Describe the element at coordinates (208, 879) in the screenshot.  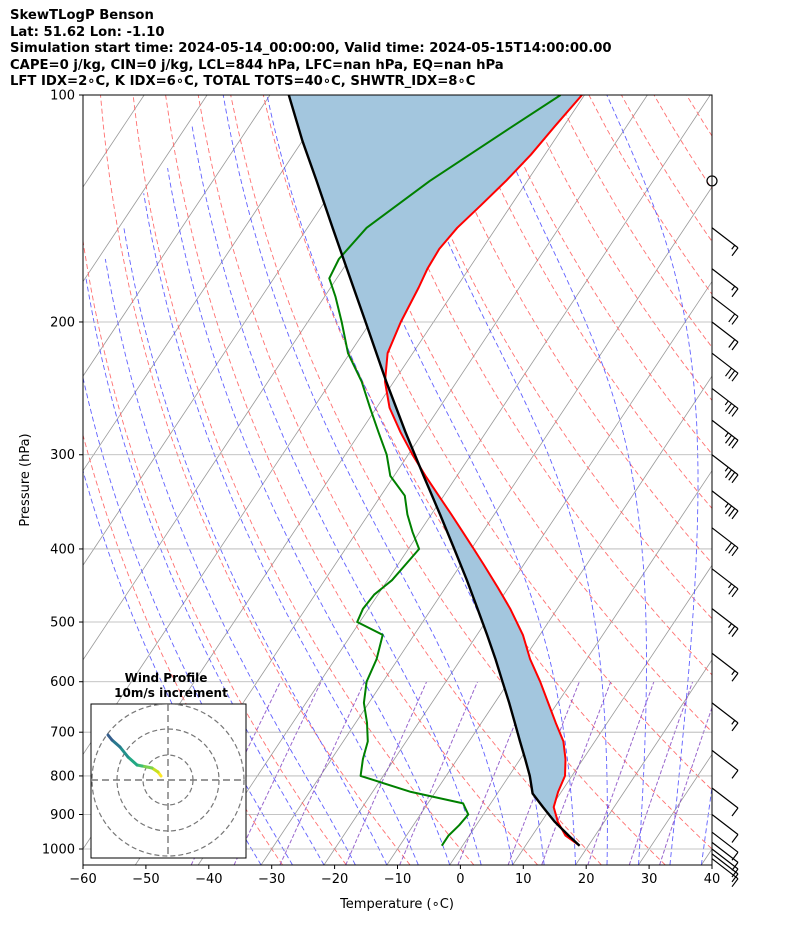
I see `x-tick-label: −40` at that location.